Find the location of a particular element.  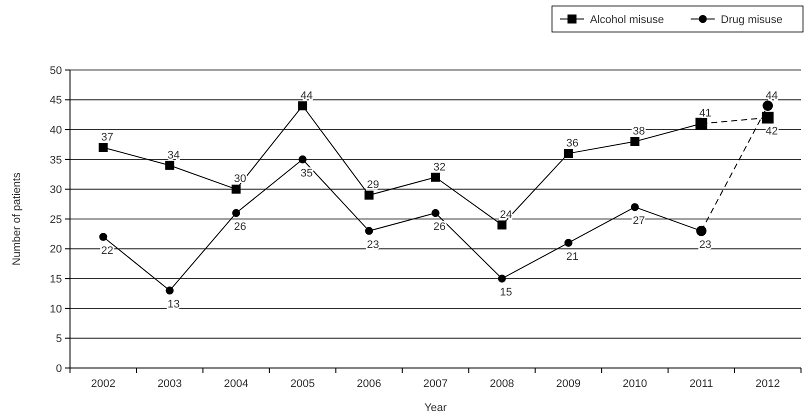

data-label: 29 is located at coordinates (373, 185).